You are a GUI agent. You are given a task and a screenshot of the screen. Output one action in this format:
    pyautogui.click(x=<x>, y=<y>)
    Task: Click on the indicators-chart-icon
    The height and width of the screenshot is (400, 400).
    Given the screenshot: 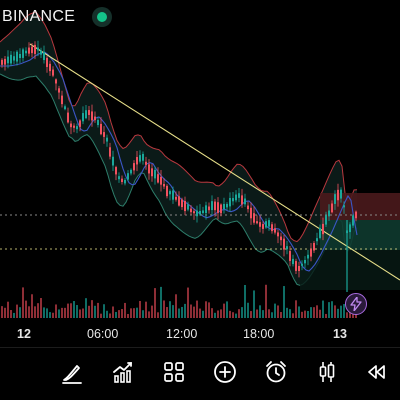 What is the action you would take?
    pyautogui.click(x=123, y=372)
    